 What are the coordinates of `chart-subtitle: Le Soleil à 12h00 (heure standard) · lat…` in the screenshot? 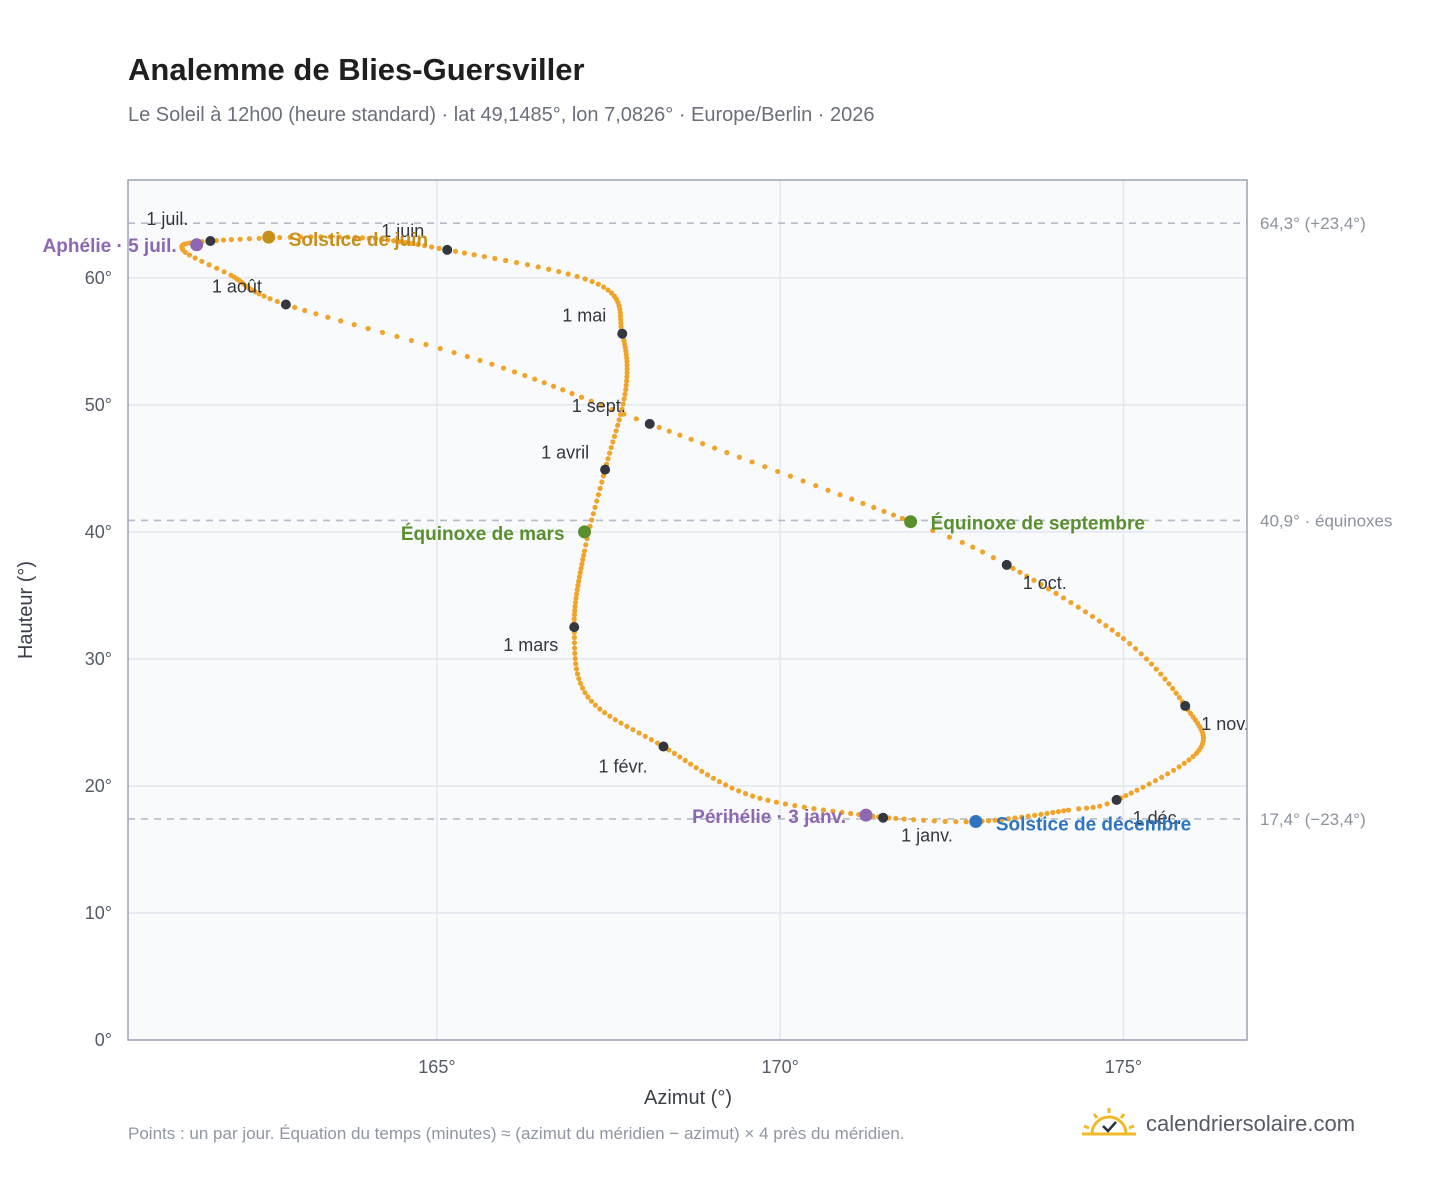 It's located at (501, 115).